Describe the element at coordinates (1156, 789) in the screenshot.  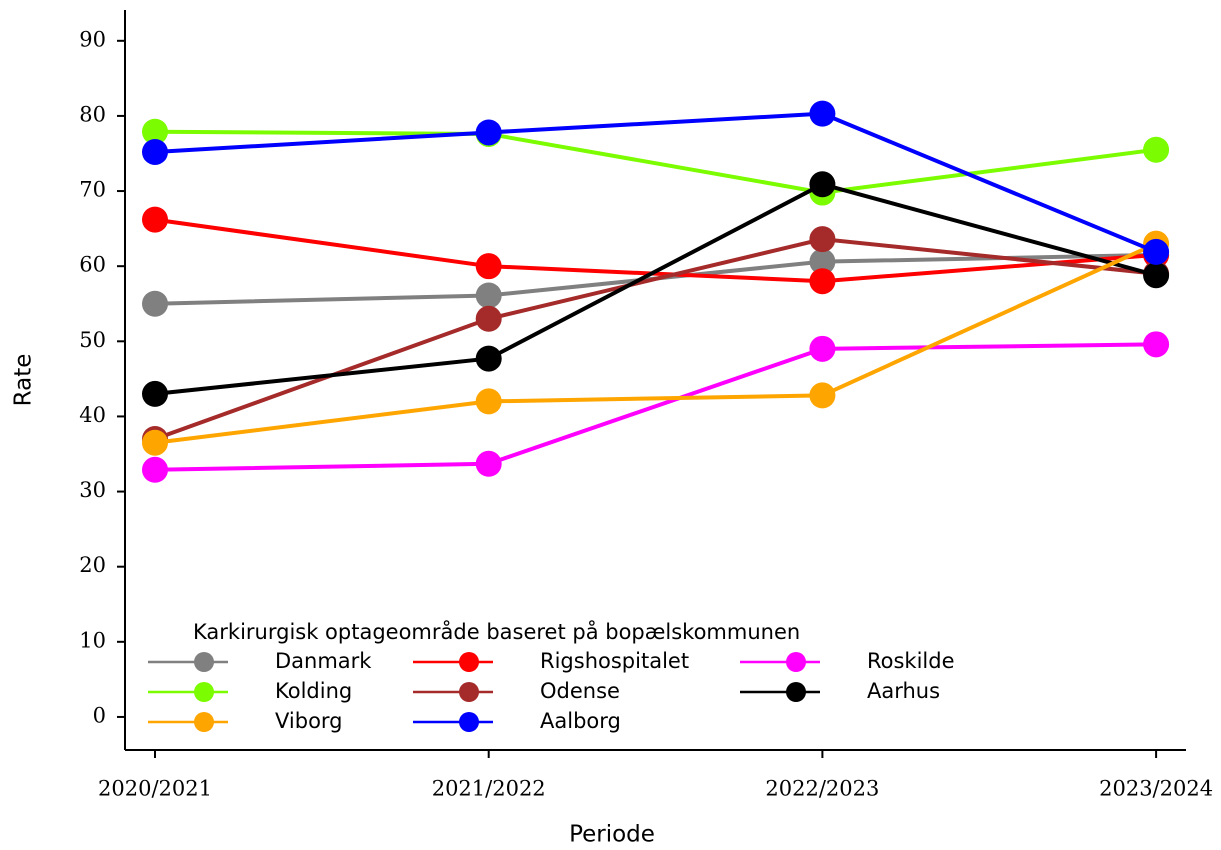
I see `x-tick-label: 2023/2024` at that location.